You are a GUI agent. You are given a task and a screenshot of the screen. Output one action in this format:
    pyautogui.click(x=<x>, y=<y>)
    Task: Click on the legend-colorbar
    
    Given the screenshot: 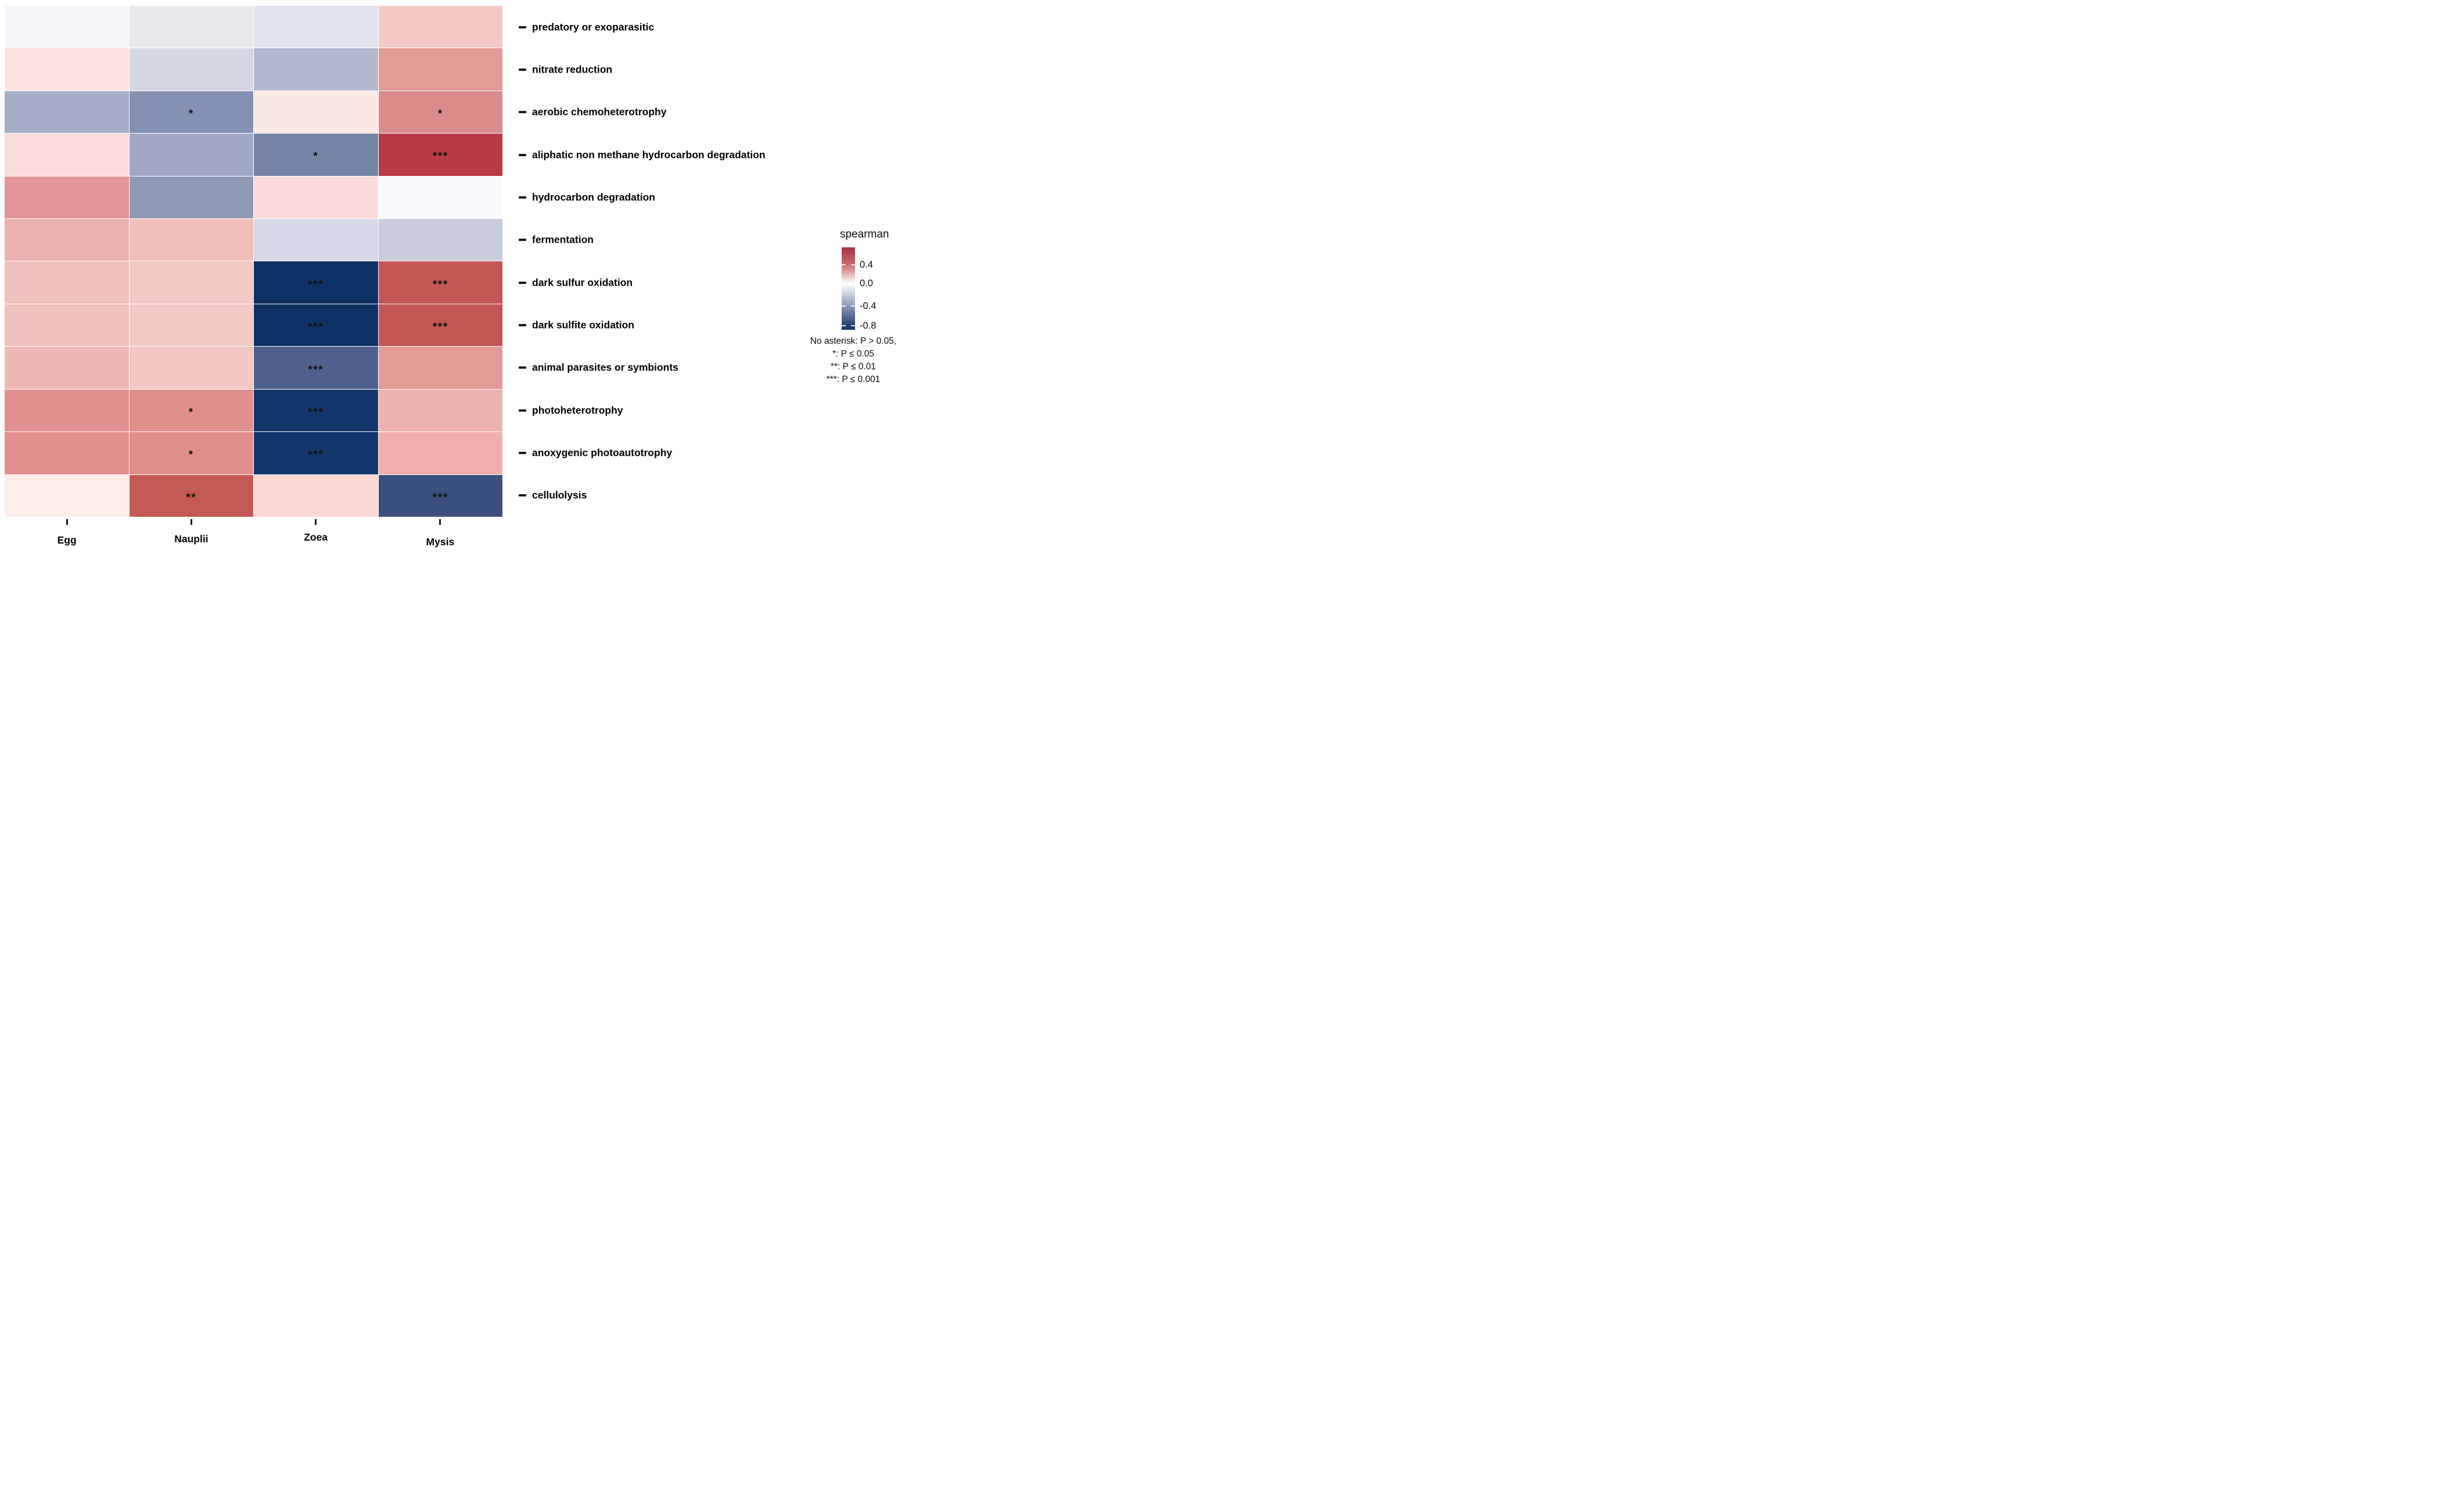 What is the action you would take?
    pyautogui.click(x=849, y=288)
    